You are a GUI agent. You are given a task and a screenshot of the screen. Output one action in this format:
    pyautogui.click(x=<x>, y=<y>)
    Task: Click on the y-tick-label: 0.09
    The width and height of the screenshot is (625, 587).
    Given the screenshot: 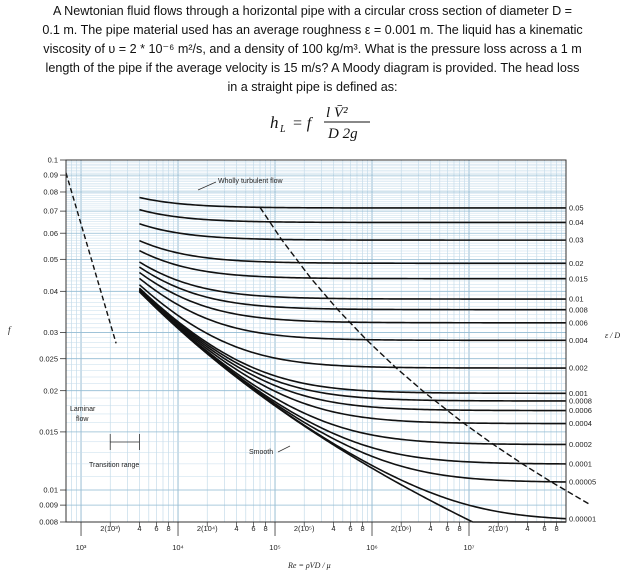 What is the action you would take?
    pyautogui.click(x=50, y=175)
    